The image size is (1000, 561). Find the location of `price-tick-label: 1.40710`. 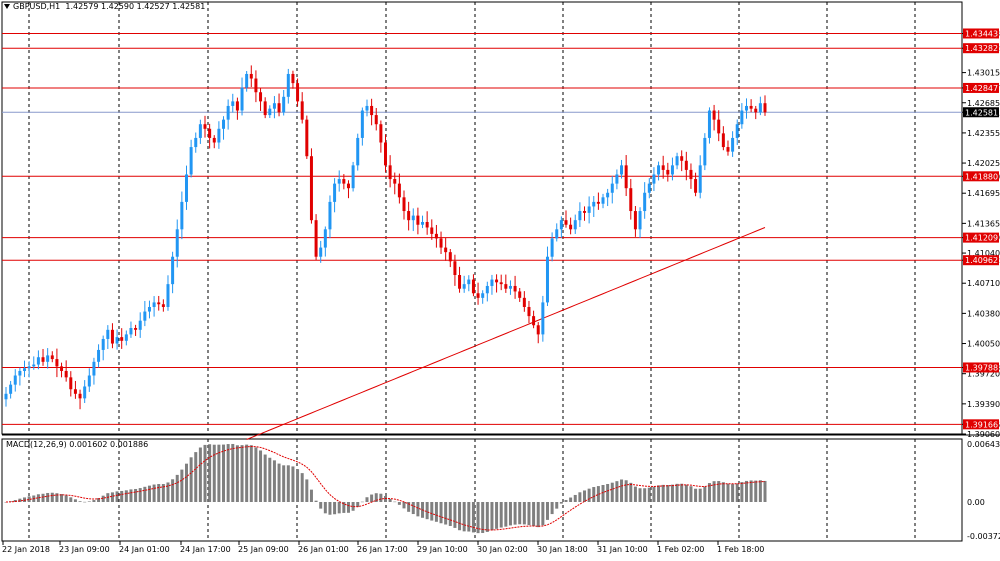

price-tick-label: 1.40710 is located at coordinates (983, 283).